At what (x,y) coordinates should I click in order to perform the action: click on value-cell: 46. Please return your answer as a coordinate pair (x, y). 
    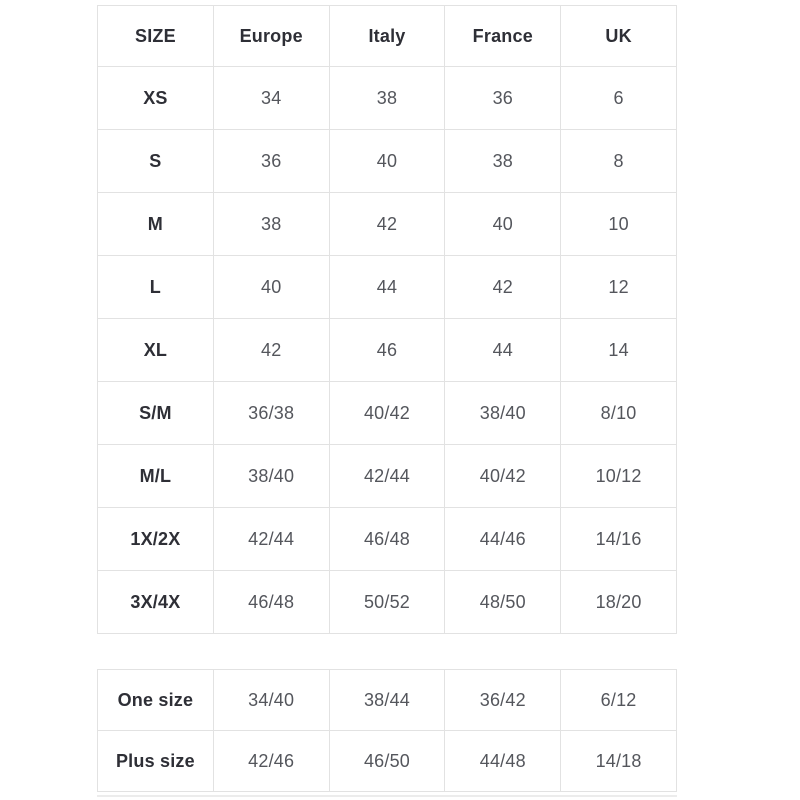
    Looking at the image, I should click on (387, 350).